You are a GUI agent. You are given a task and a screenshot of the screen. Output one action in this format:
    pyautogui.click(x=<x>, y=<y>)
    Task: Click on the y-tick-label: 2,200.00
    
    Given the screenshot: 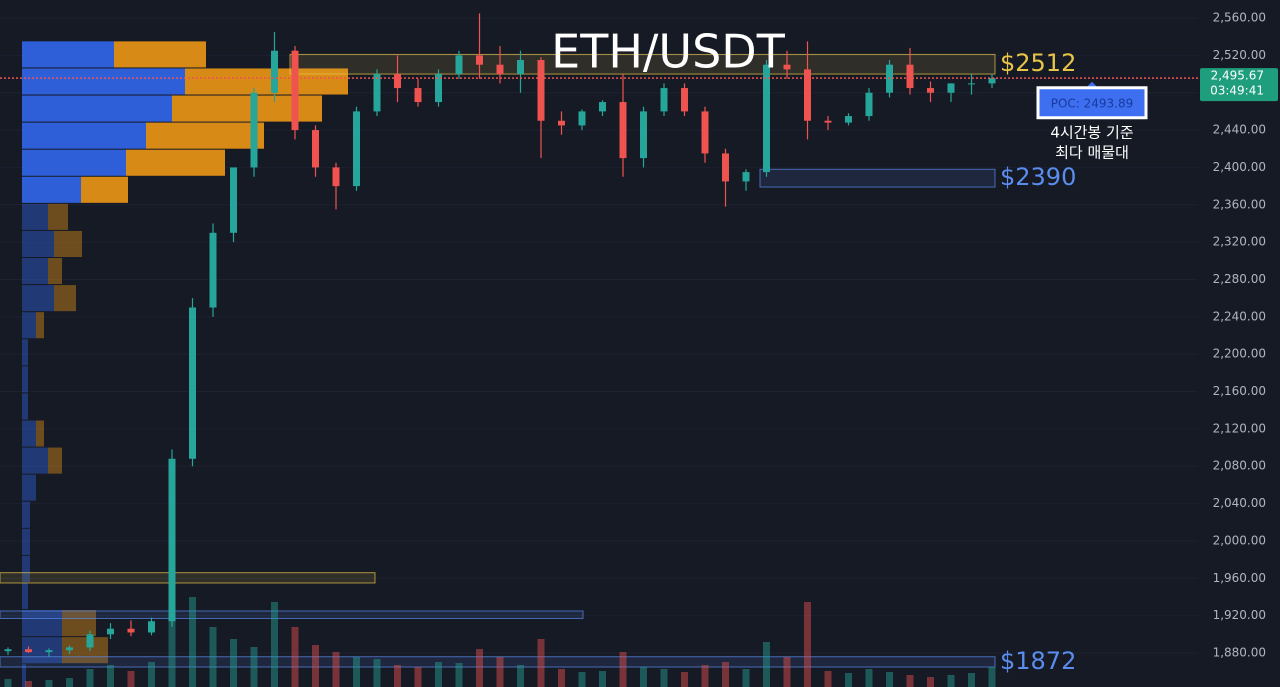 What is the action you would take?
    pyautogui.click(x=1239, y=354)
    